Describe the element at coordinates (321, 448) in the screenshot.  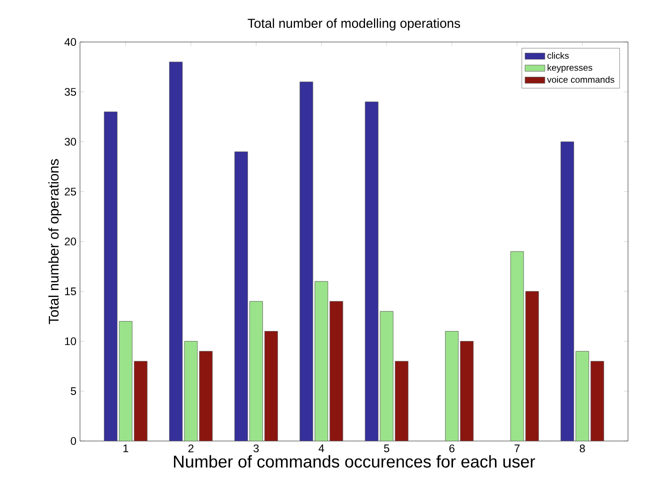
I see `x-tick-label: 4` at that location.